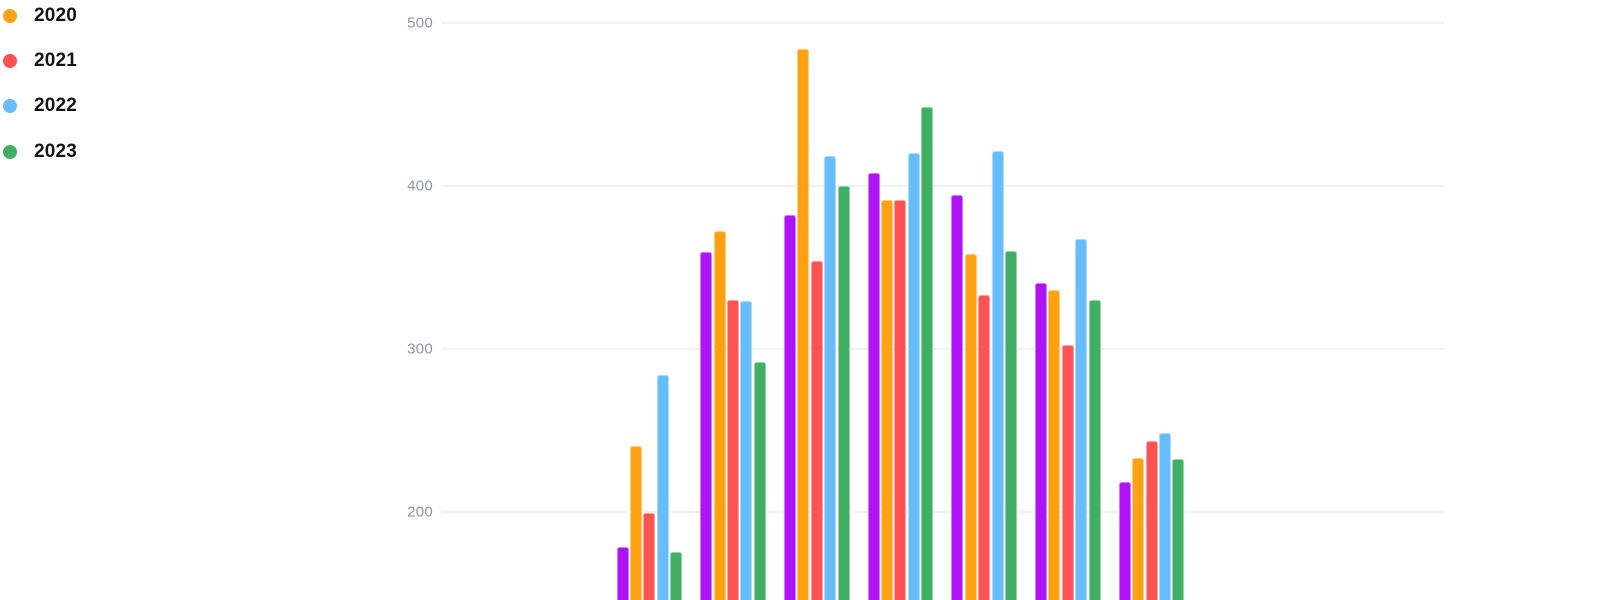 The height and width of the screenshot is (600, 1600). I want to click on legend-label-2023: 2023, so click(56, 151).